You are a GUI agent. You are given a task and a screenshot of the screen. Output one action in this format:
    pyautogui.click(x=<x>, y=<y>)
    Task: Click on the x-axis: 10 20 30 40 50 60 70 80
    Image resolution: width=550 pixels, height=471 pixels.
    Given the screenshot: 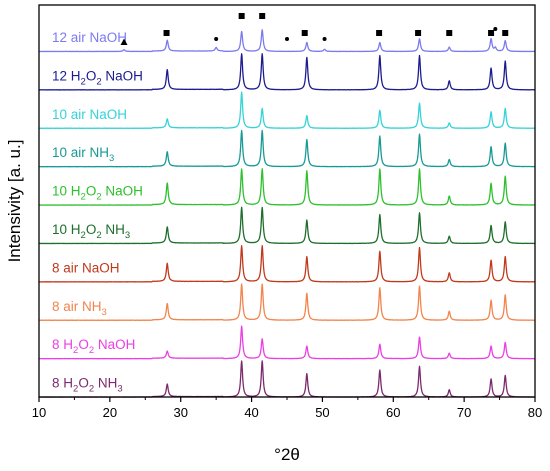 What is the action you would take?
    pyautogui.click(x=287, y=408)
    